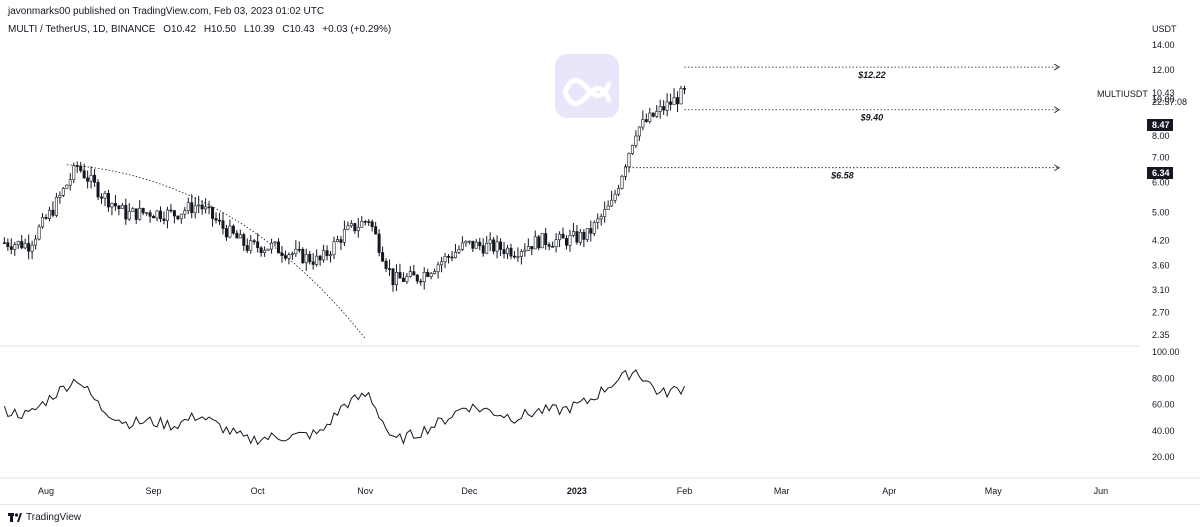 Image resolution: width=1200 pixels, height=527 pixels. What do you see at coordinates (1163, 100) in the screenshot?
I see `price-tick-label: 10.00` at bounding box center [1163, 100].